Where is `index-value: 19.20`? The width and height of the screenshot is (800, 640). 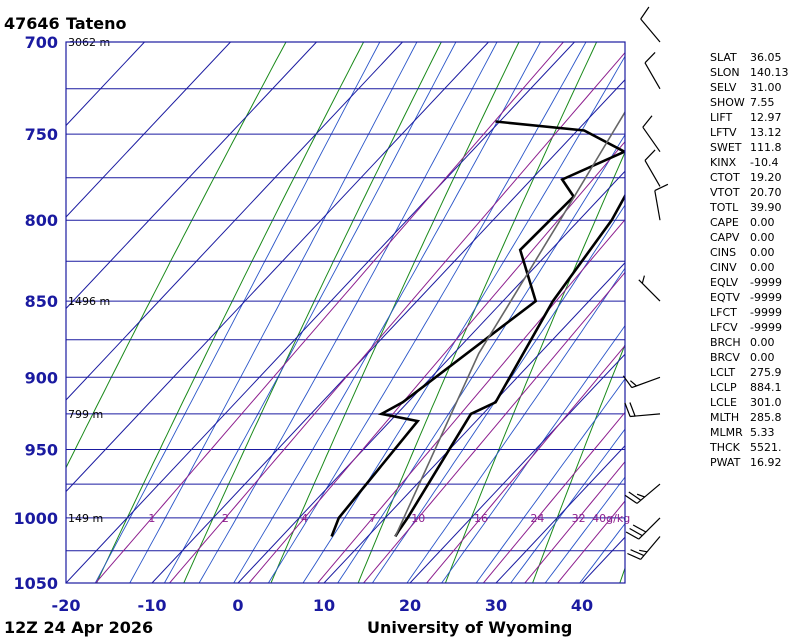
index-value: 19.20 is located at coordinates (766, 177).